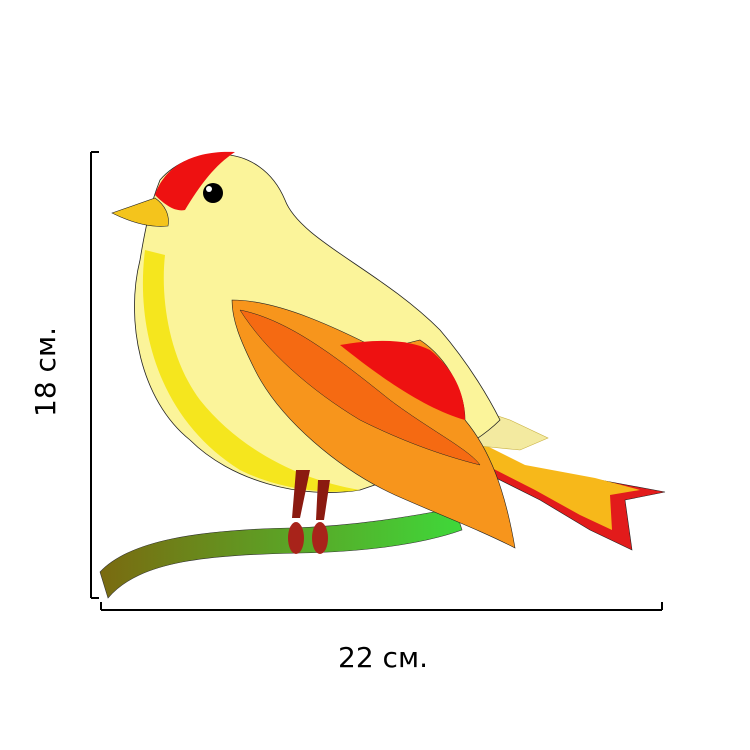  What do you see at coordinates (383, 657) in the screenshot?
I see `width-label: 22 см.` at bounding box center [383, 657].